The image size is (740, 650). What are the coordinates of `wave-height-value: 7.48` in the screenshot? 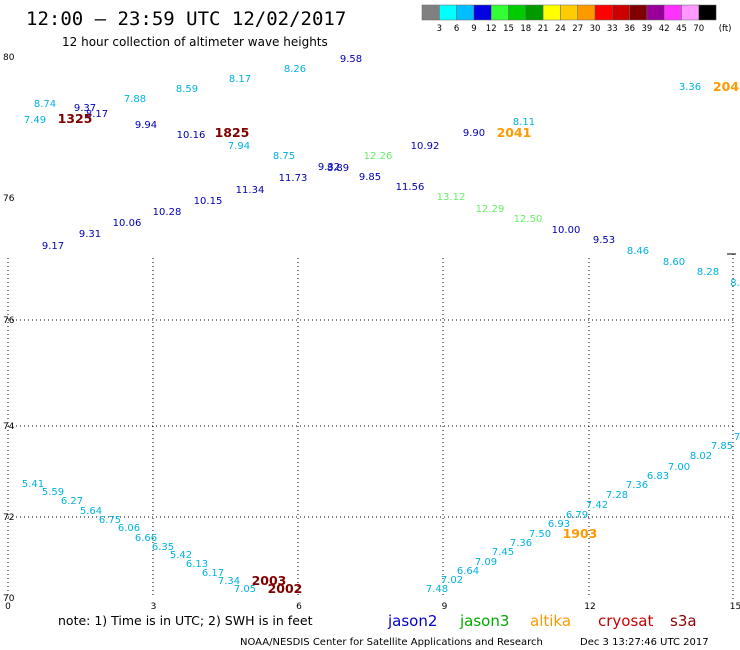 It's located at (437, 589).